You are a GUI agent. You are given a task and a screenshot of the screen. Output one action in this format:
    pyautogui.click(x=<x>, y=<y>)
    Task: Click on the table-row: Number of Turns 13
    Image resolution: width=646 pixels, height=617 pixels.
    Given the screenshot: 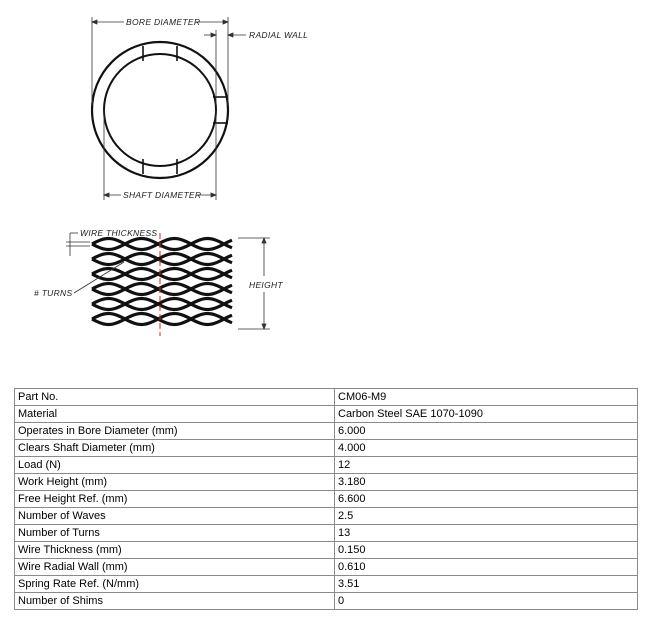 What is the action you would take?
    pyautogui.click(x=326, y=533)
    